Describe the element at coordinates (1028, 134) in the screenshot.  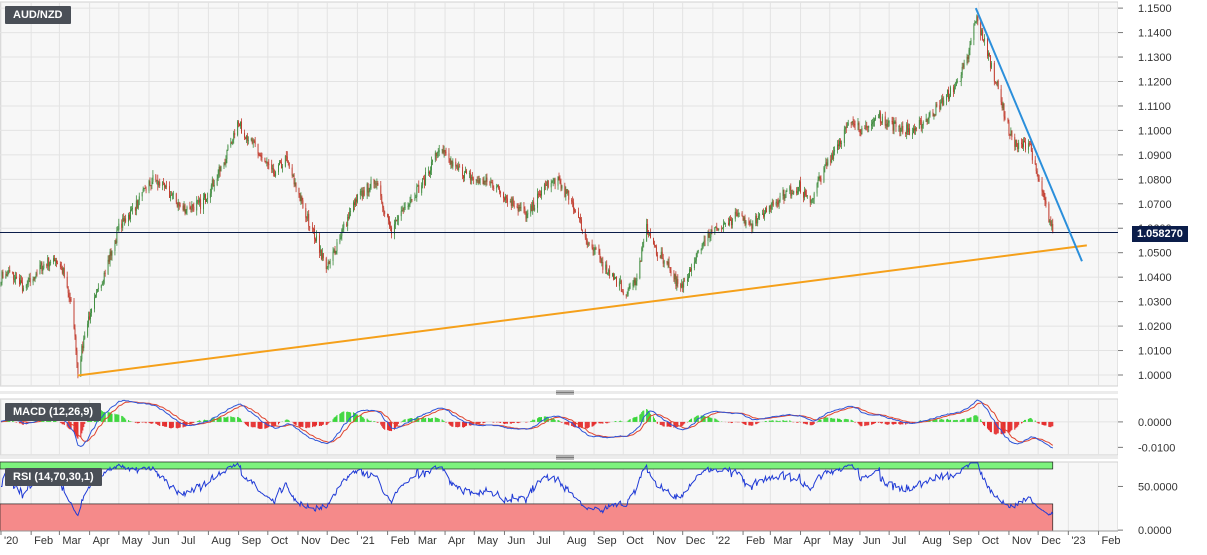
I see `resistance-trendline` at that location.